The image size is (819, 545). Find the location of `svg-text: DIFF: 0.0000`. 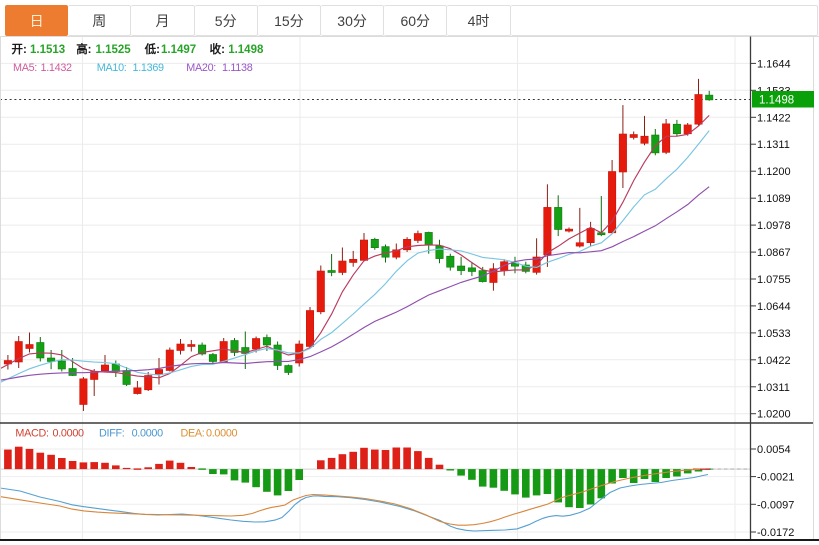

svg-text: DIFF: 0.0000 is located at coordinates (131, 434).